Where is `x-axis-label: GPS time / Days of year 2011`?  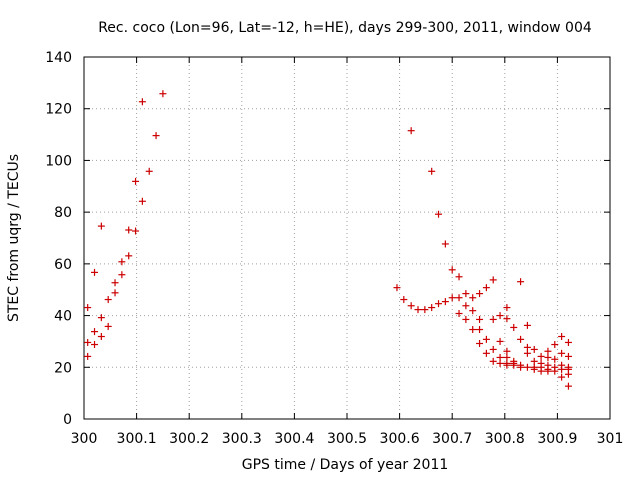 x-axis-label: GPS time / Days of year 2011 is located at coordinates (345, 465).